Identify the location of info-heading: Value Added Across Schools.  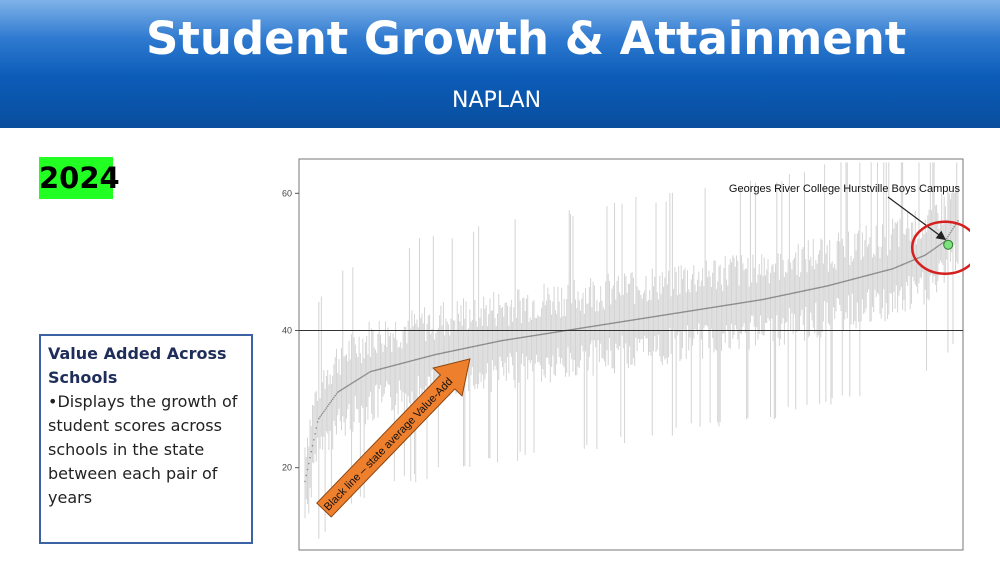
(137, 365).